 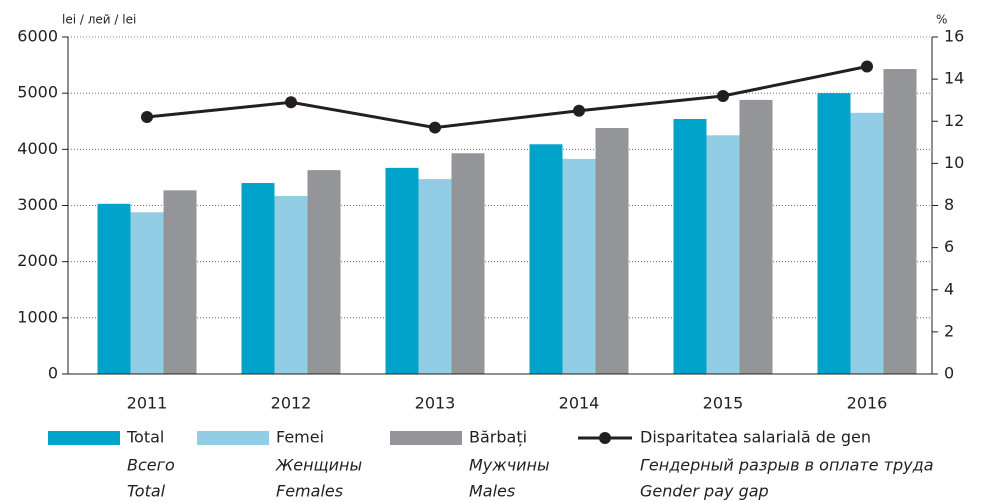 What do you see at coordinates (37, 204) in the screenshot?
I see `y-tick-label: 3000` at bounding box center [37, 204].